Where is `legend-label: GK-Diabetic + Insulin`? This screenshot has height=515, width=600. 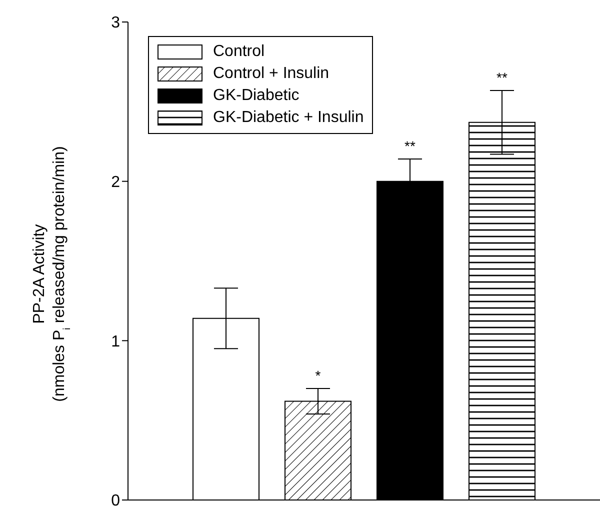 legend-label: GK-Diabetic + Insulin is located at coordinates (288, 118).